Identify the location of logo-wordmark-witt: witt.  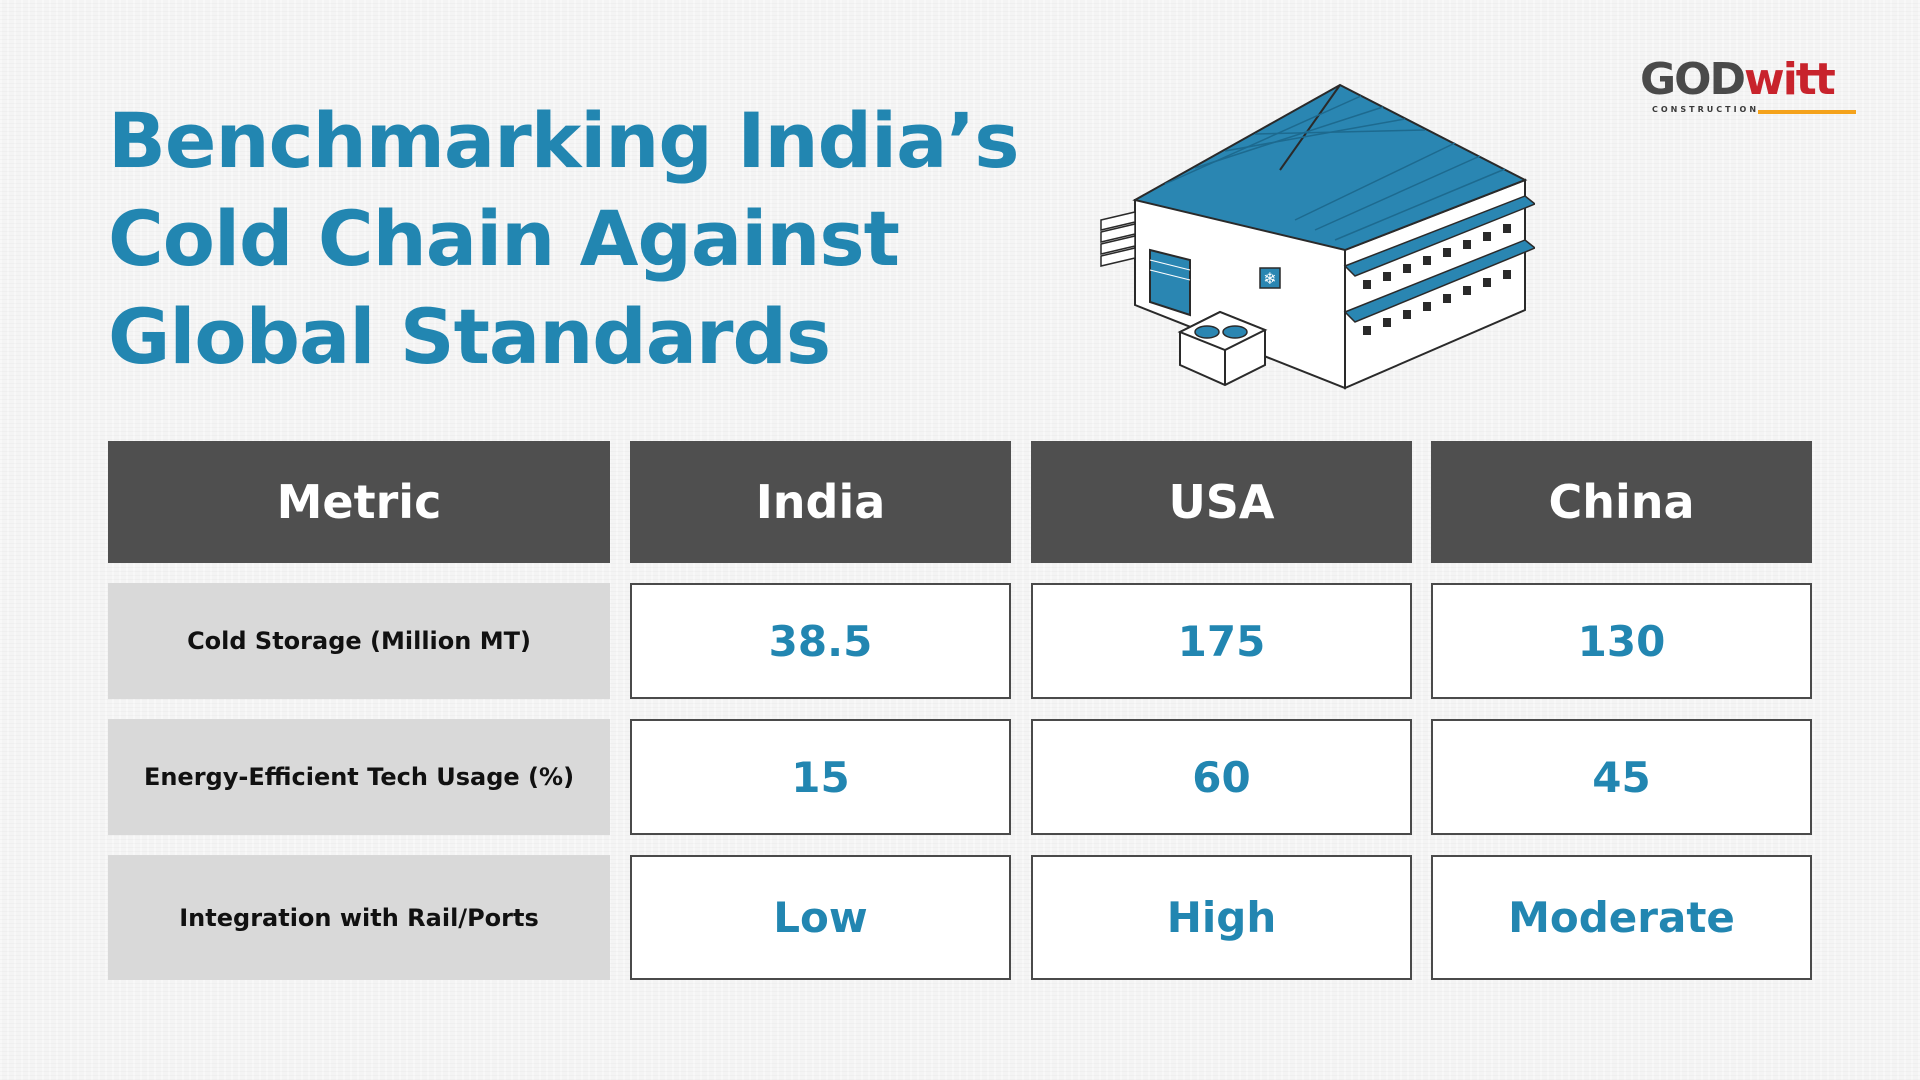
(1790, 79).